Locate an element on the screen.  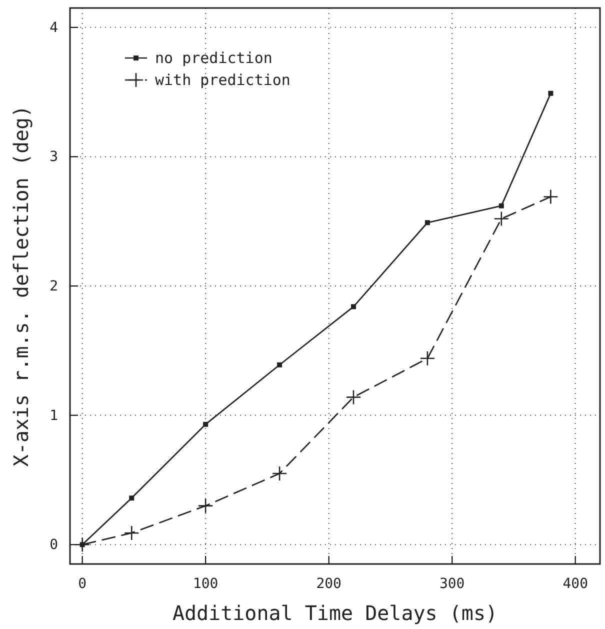
legend-label: no prediction is located at coordinates (213, 58).